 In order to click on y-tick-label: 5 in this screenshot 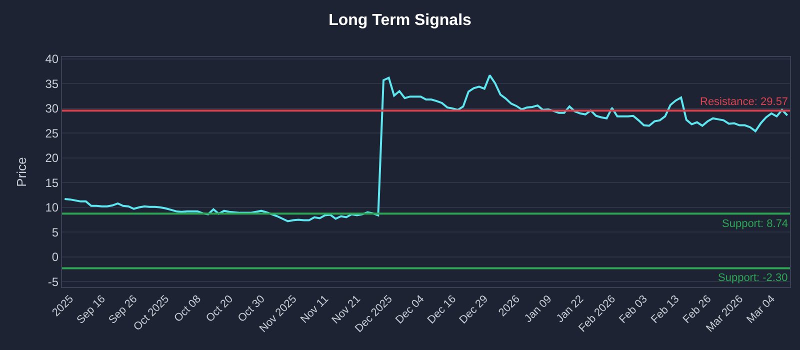, I will do `click(55, 232)`.